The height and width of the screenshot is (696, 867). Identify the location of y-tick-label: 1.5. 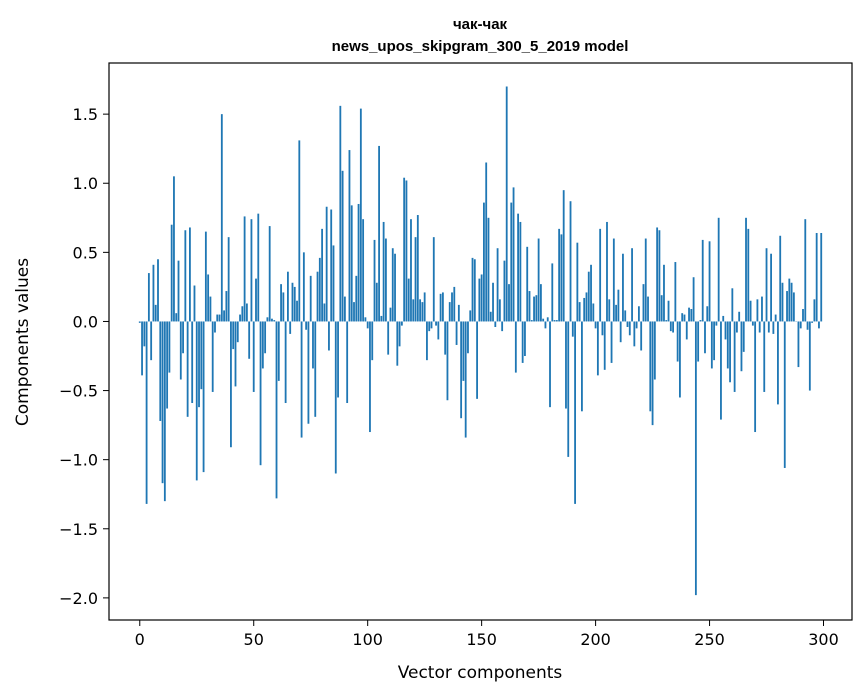
(85, 114).